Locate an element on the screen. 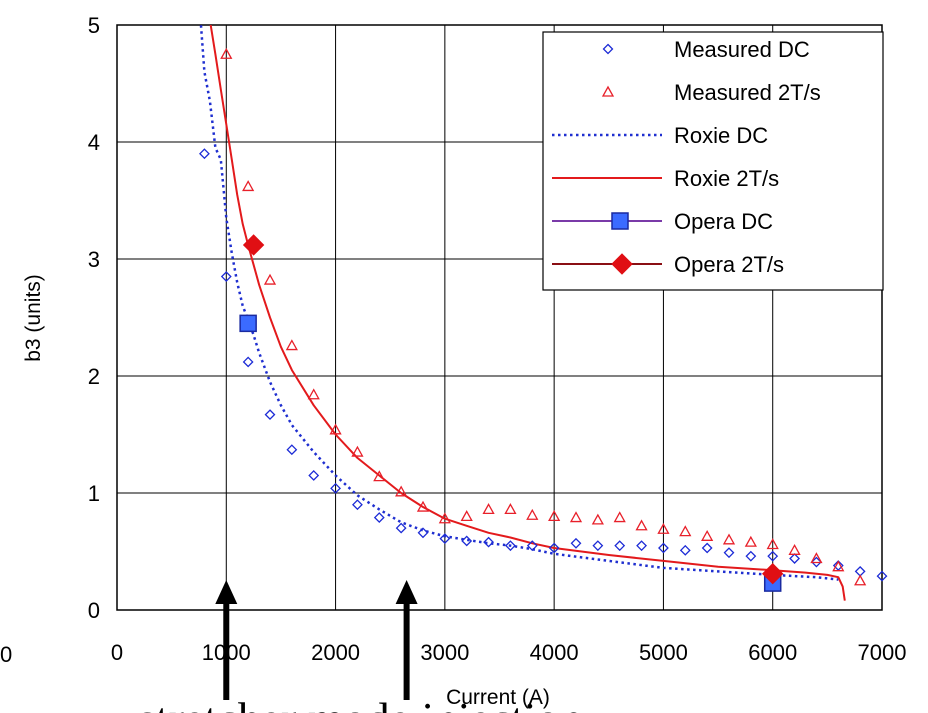 The width and height of the screenshot is (928, 713). y-tick-label: 4 is located at coordinates (94, 142).